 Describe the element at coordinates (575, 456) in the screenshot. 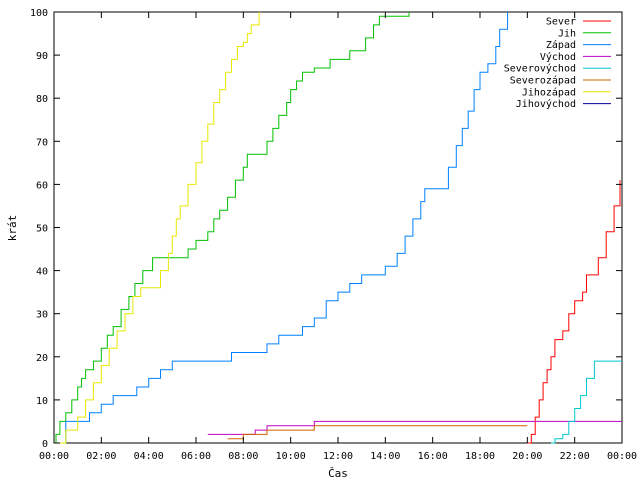

I see `x-tick-label: 22:00` at that location.